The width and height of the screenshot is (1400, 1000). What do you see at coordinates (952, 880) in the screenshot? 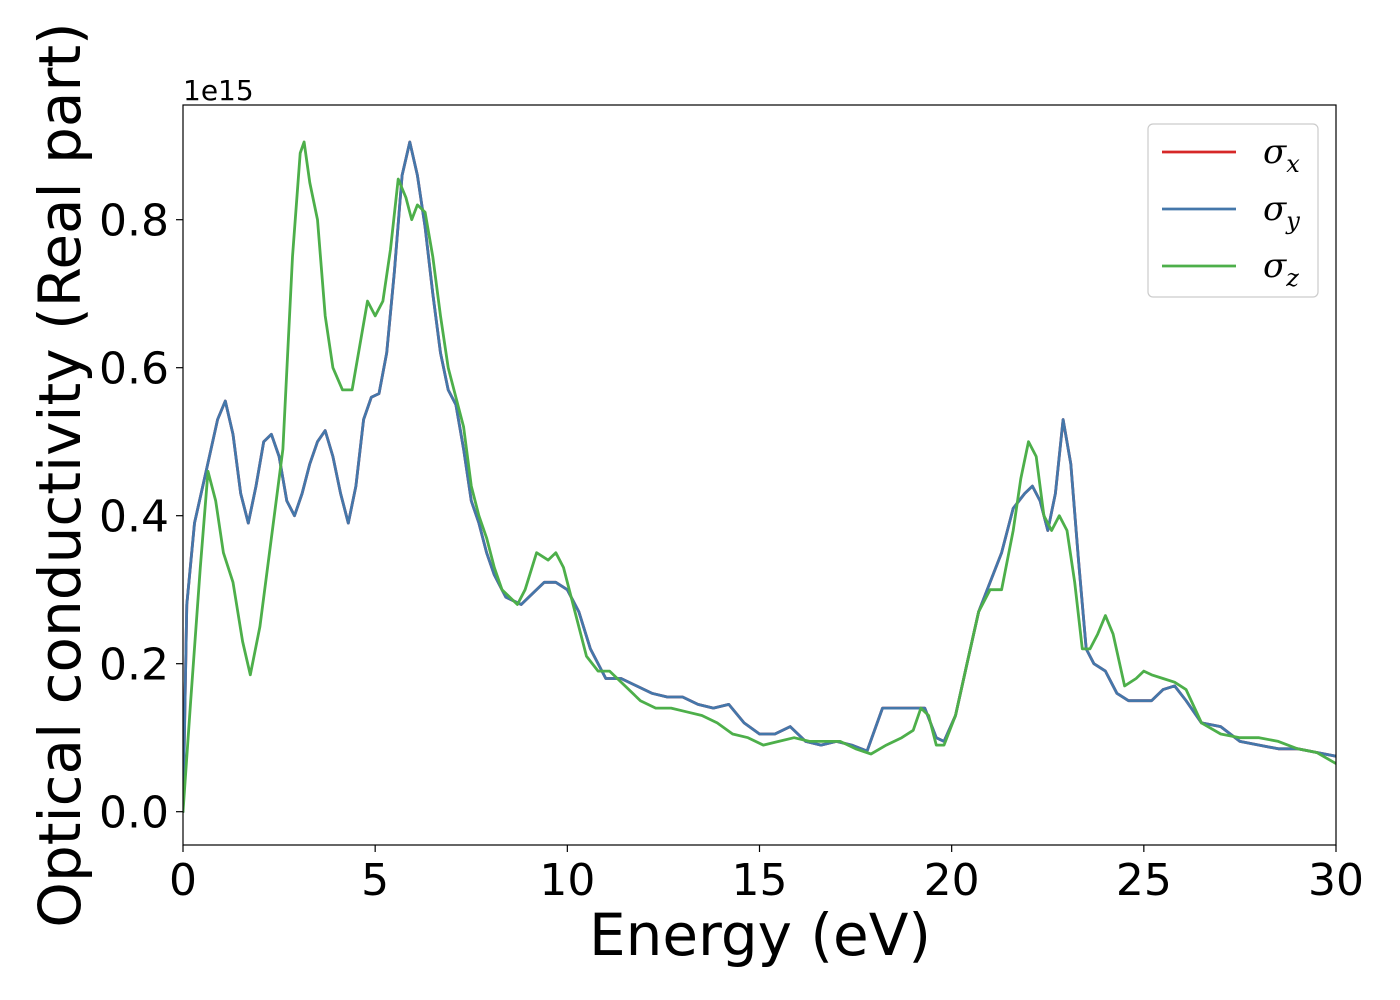
I see `x-tick-label: 20` at bounding box center [952, 880].